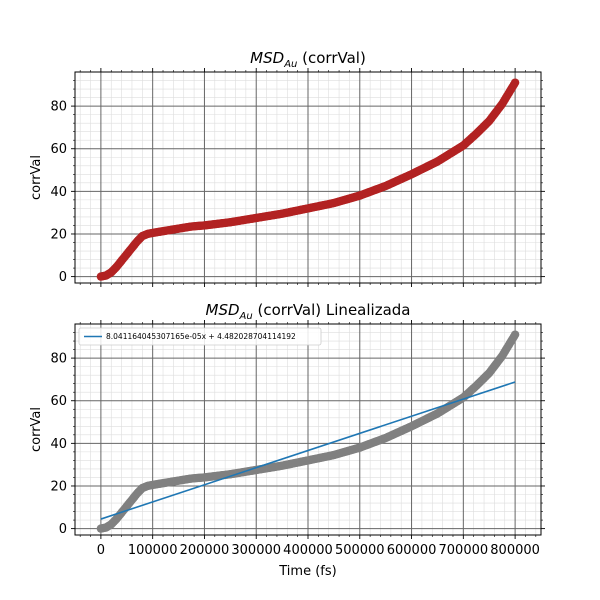 This screenshot has width=600, height=600. What do you see at coordinates (412, 550) in the screenshot?
I see `x-tick-label: 600000` at bounding box center [412, 550].